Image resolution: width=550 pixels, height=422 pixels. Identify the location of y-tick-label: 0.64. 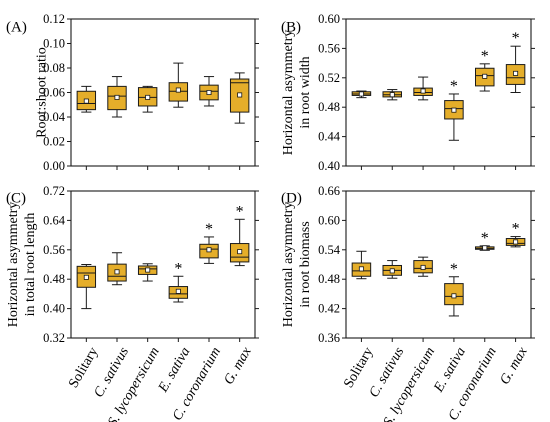
(54, 220).